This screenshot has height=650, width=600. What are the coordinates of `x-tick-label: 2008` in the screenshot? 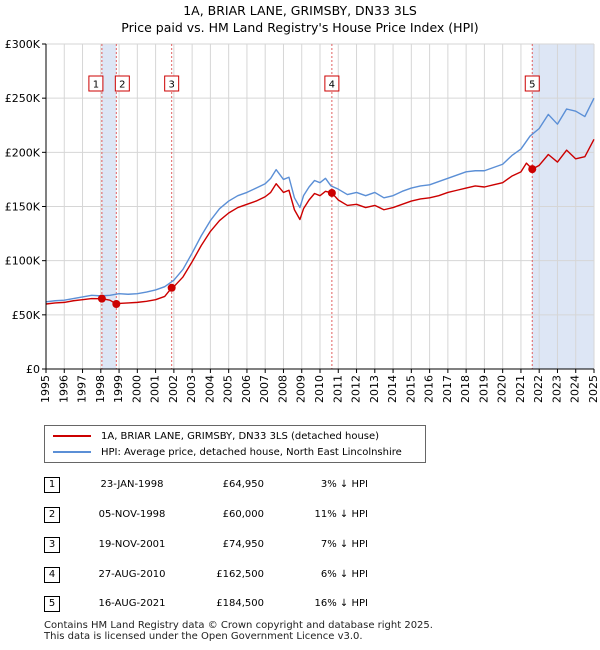 It's located at (282, 389).